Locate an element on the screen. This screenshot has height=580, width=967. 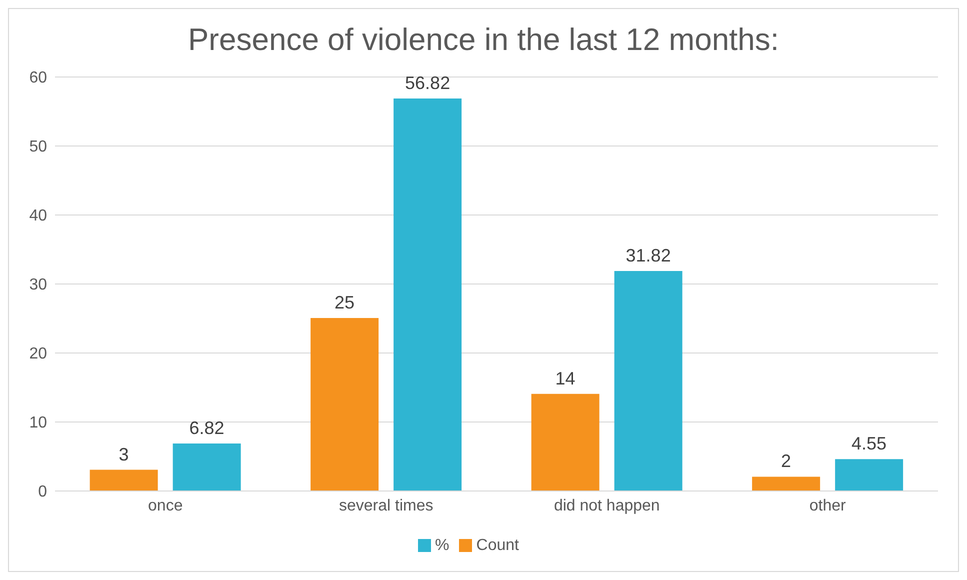
x-tick-label: once is located at coordinates (165, 505).